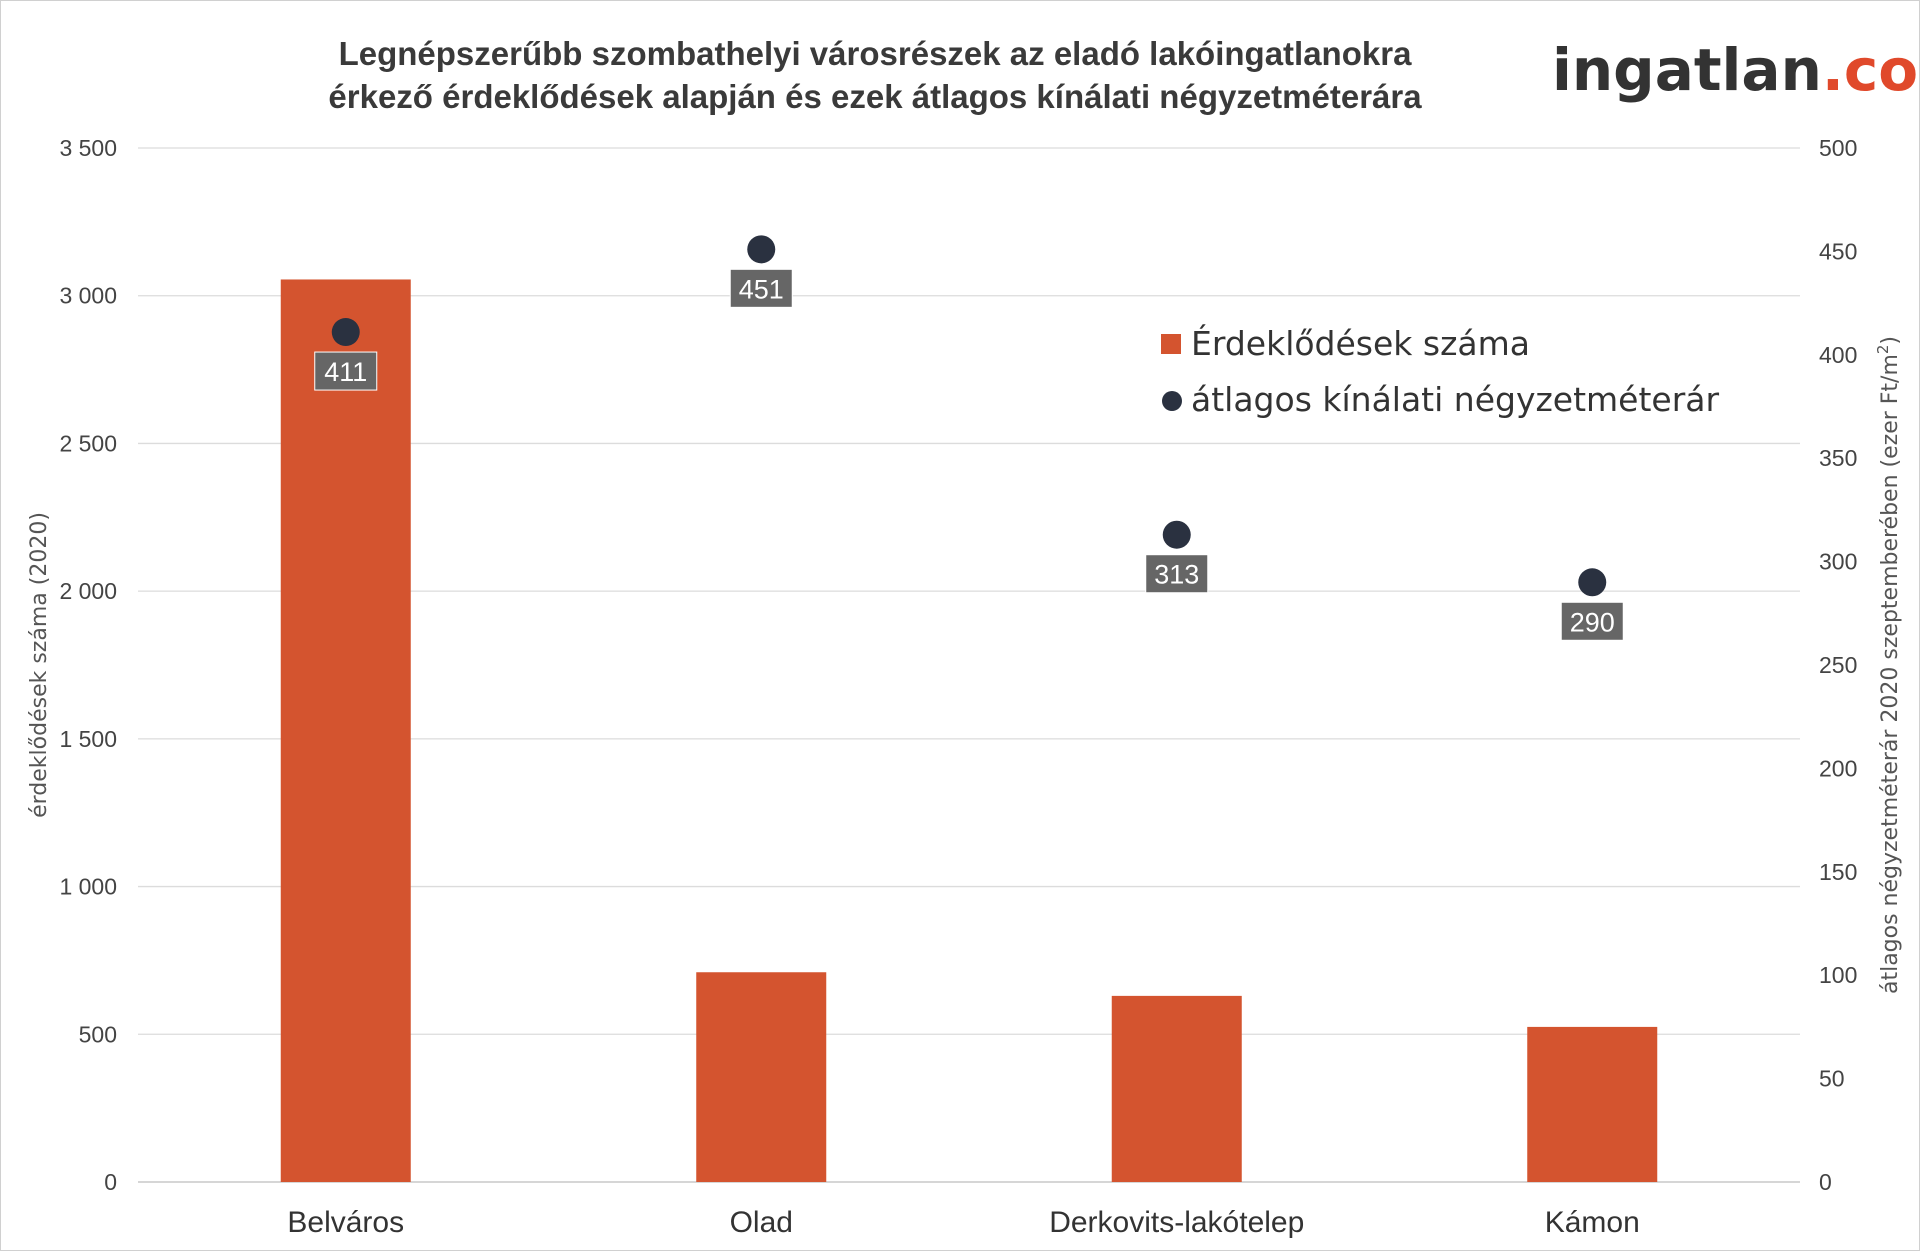 This screenshot has width=1920, height=1251. What do you see at coordinates (1455, 399) in the screenshot?
I see `legend-dot-label: átlagos kínálati négyzetméterár` at bounding box center [1455, 399].